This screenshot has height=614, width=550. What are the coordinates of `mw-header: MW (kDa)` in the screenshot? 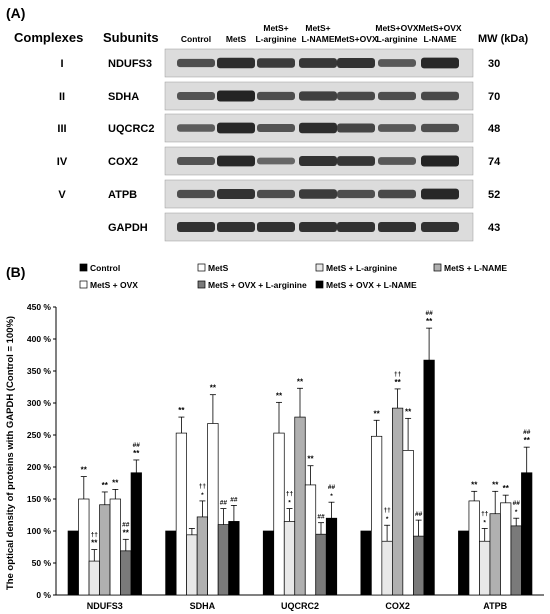 It's located at (503, 39).